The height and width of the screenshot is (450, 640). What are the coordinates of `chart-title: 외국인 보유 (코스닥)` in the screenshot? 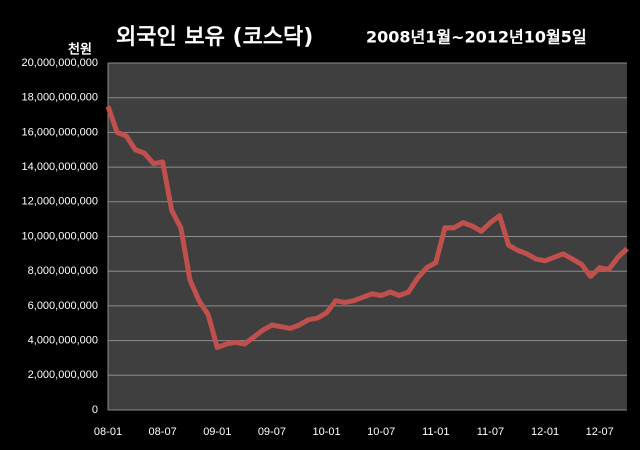 It's located at (214, 37).